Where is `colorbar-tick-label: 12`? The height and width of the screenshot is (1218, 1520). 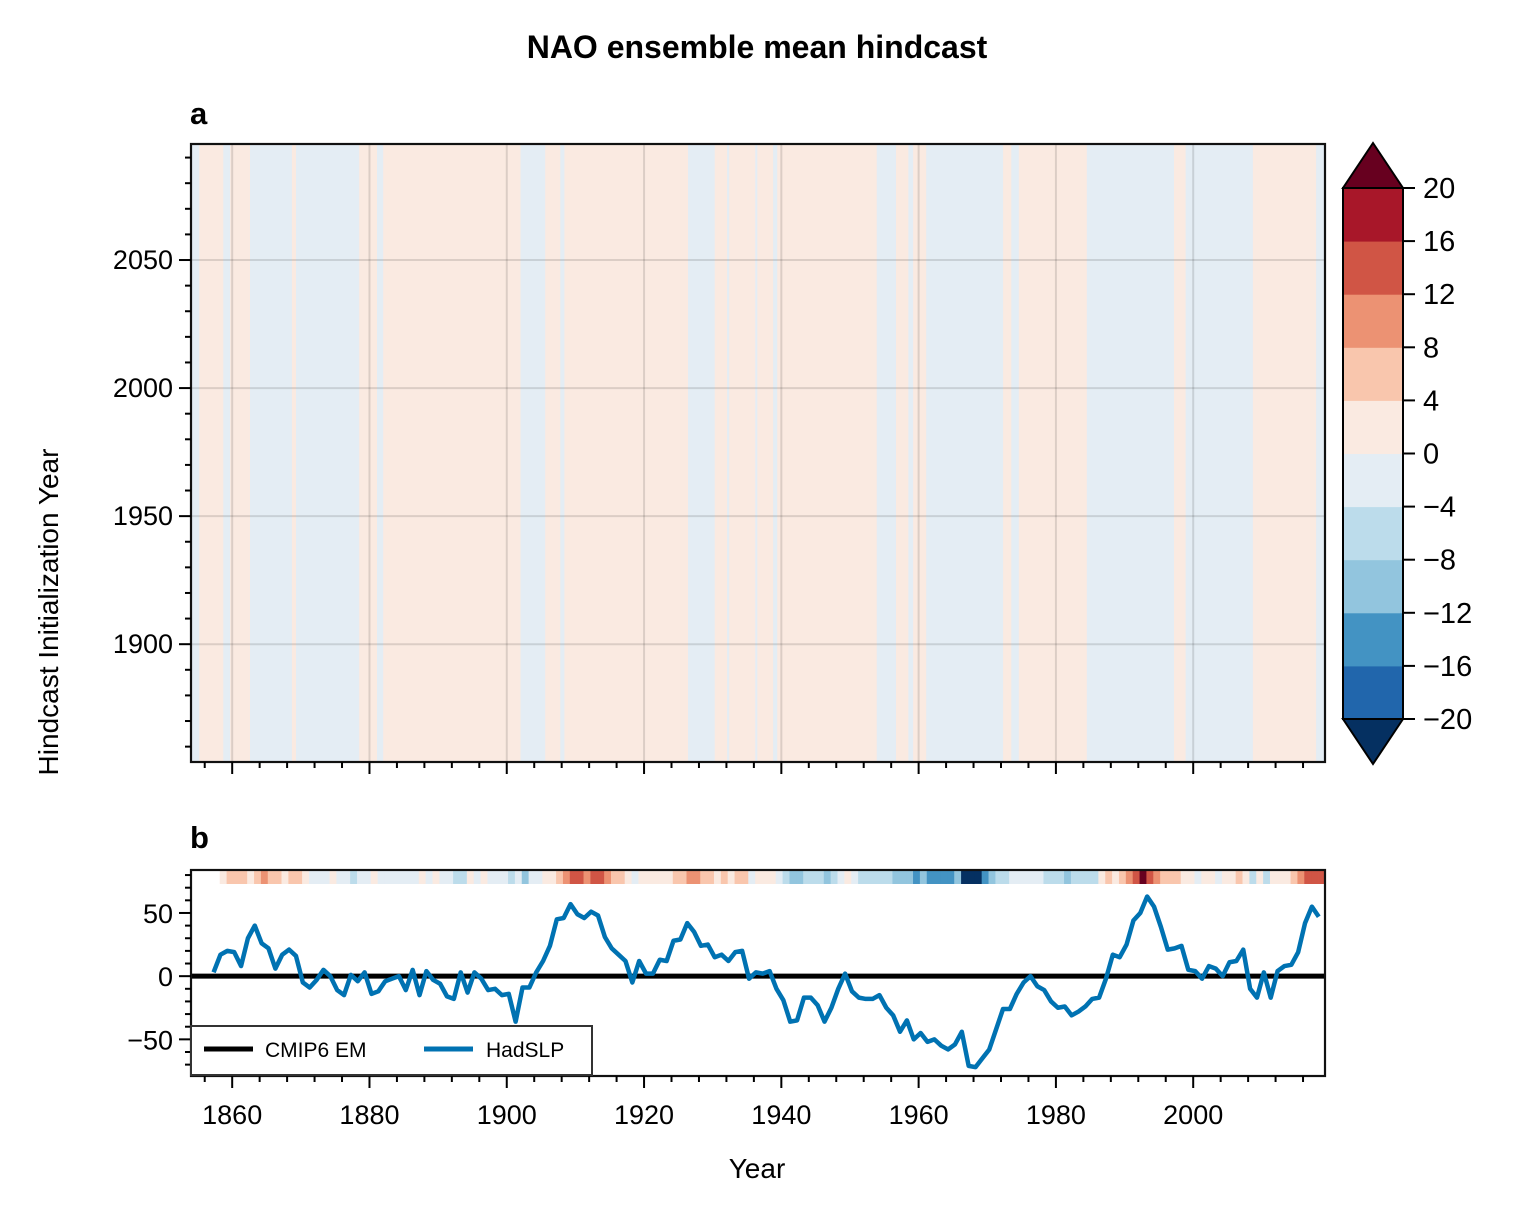 colorbar-tick-label: 12 is located at coordinates (1439, 295).